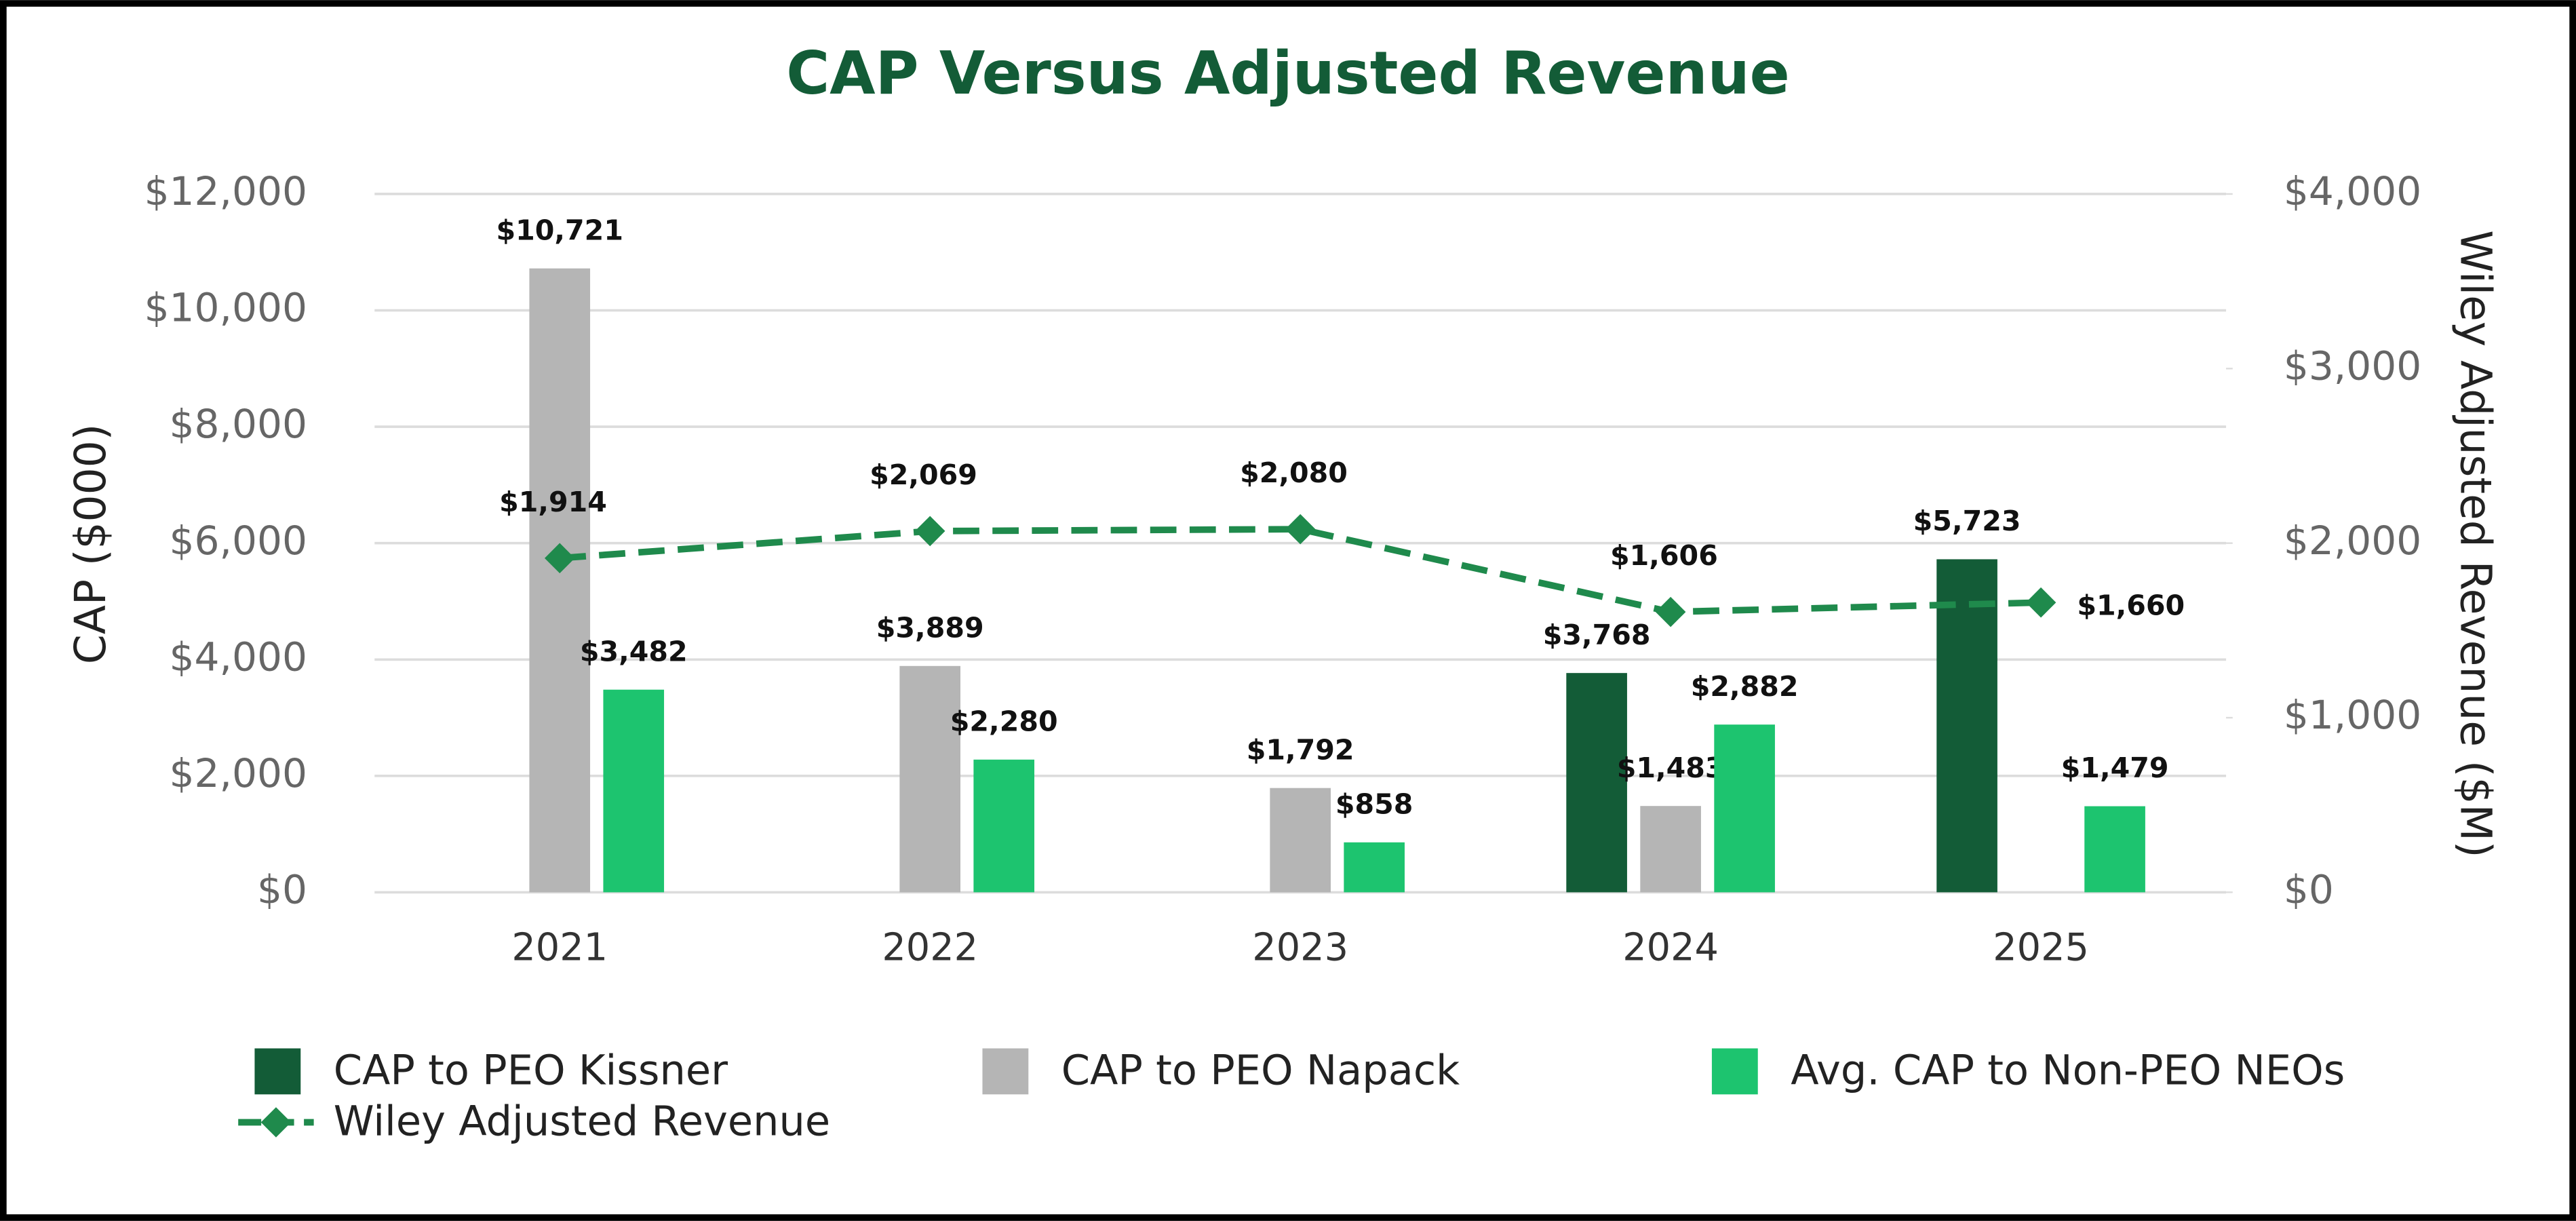  I want to click on y2-tick-label: $1,000, so click(2352, 715).